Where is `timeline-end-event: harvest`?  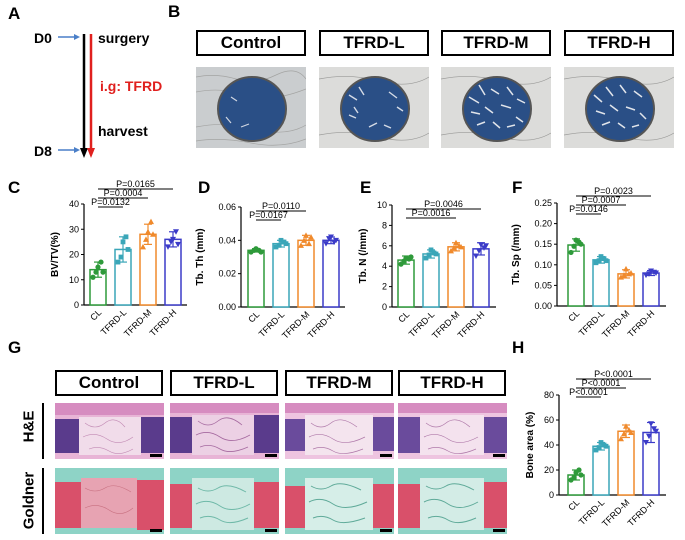 timeline-end-event: harvest is located at coordinates (123, 131).